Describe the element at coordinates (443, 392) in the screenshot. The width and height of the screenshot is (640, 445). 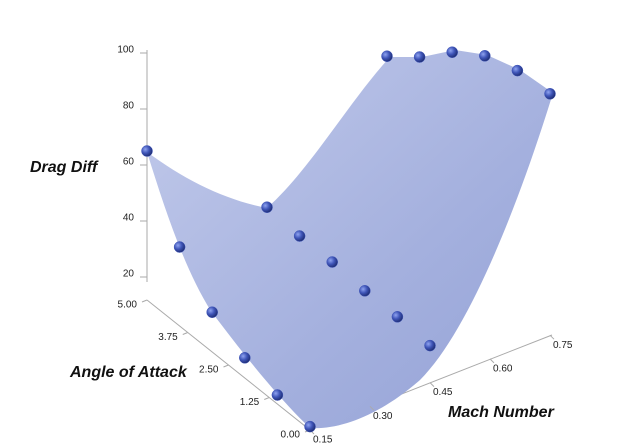
I see `x-tick-label: 0.45` at that location.